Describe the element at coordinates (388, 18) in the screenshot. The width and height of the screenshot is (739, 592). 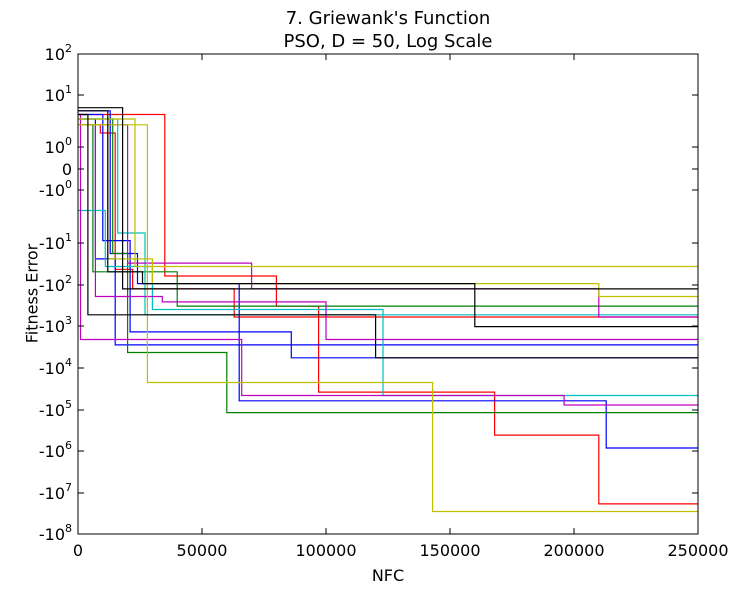
I see `chart-title-line-1: 7. Griewank's Function` at that location.